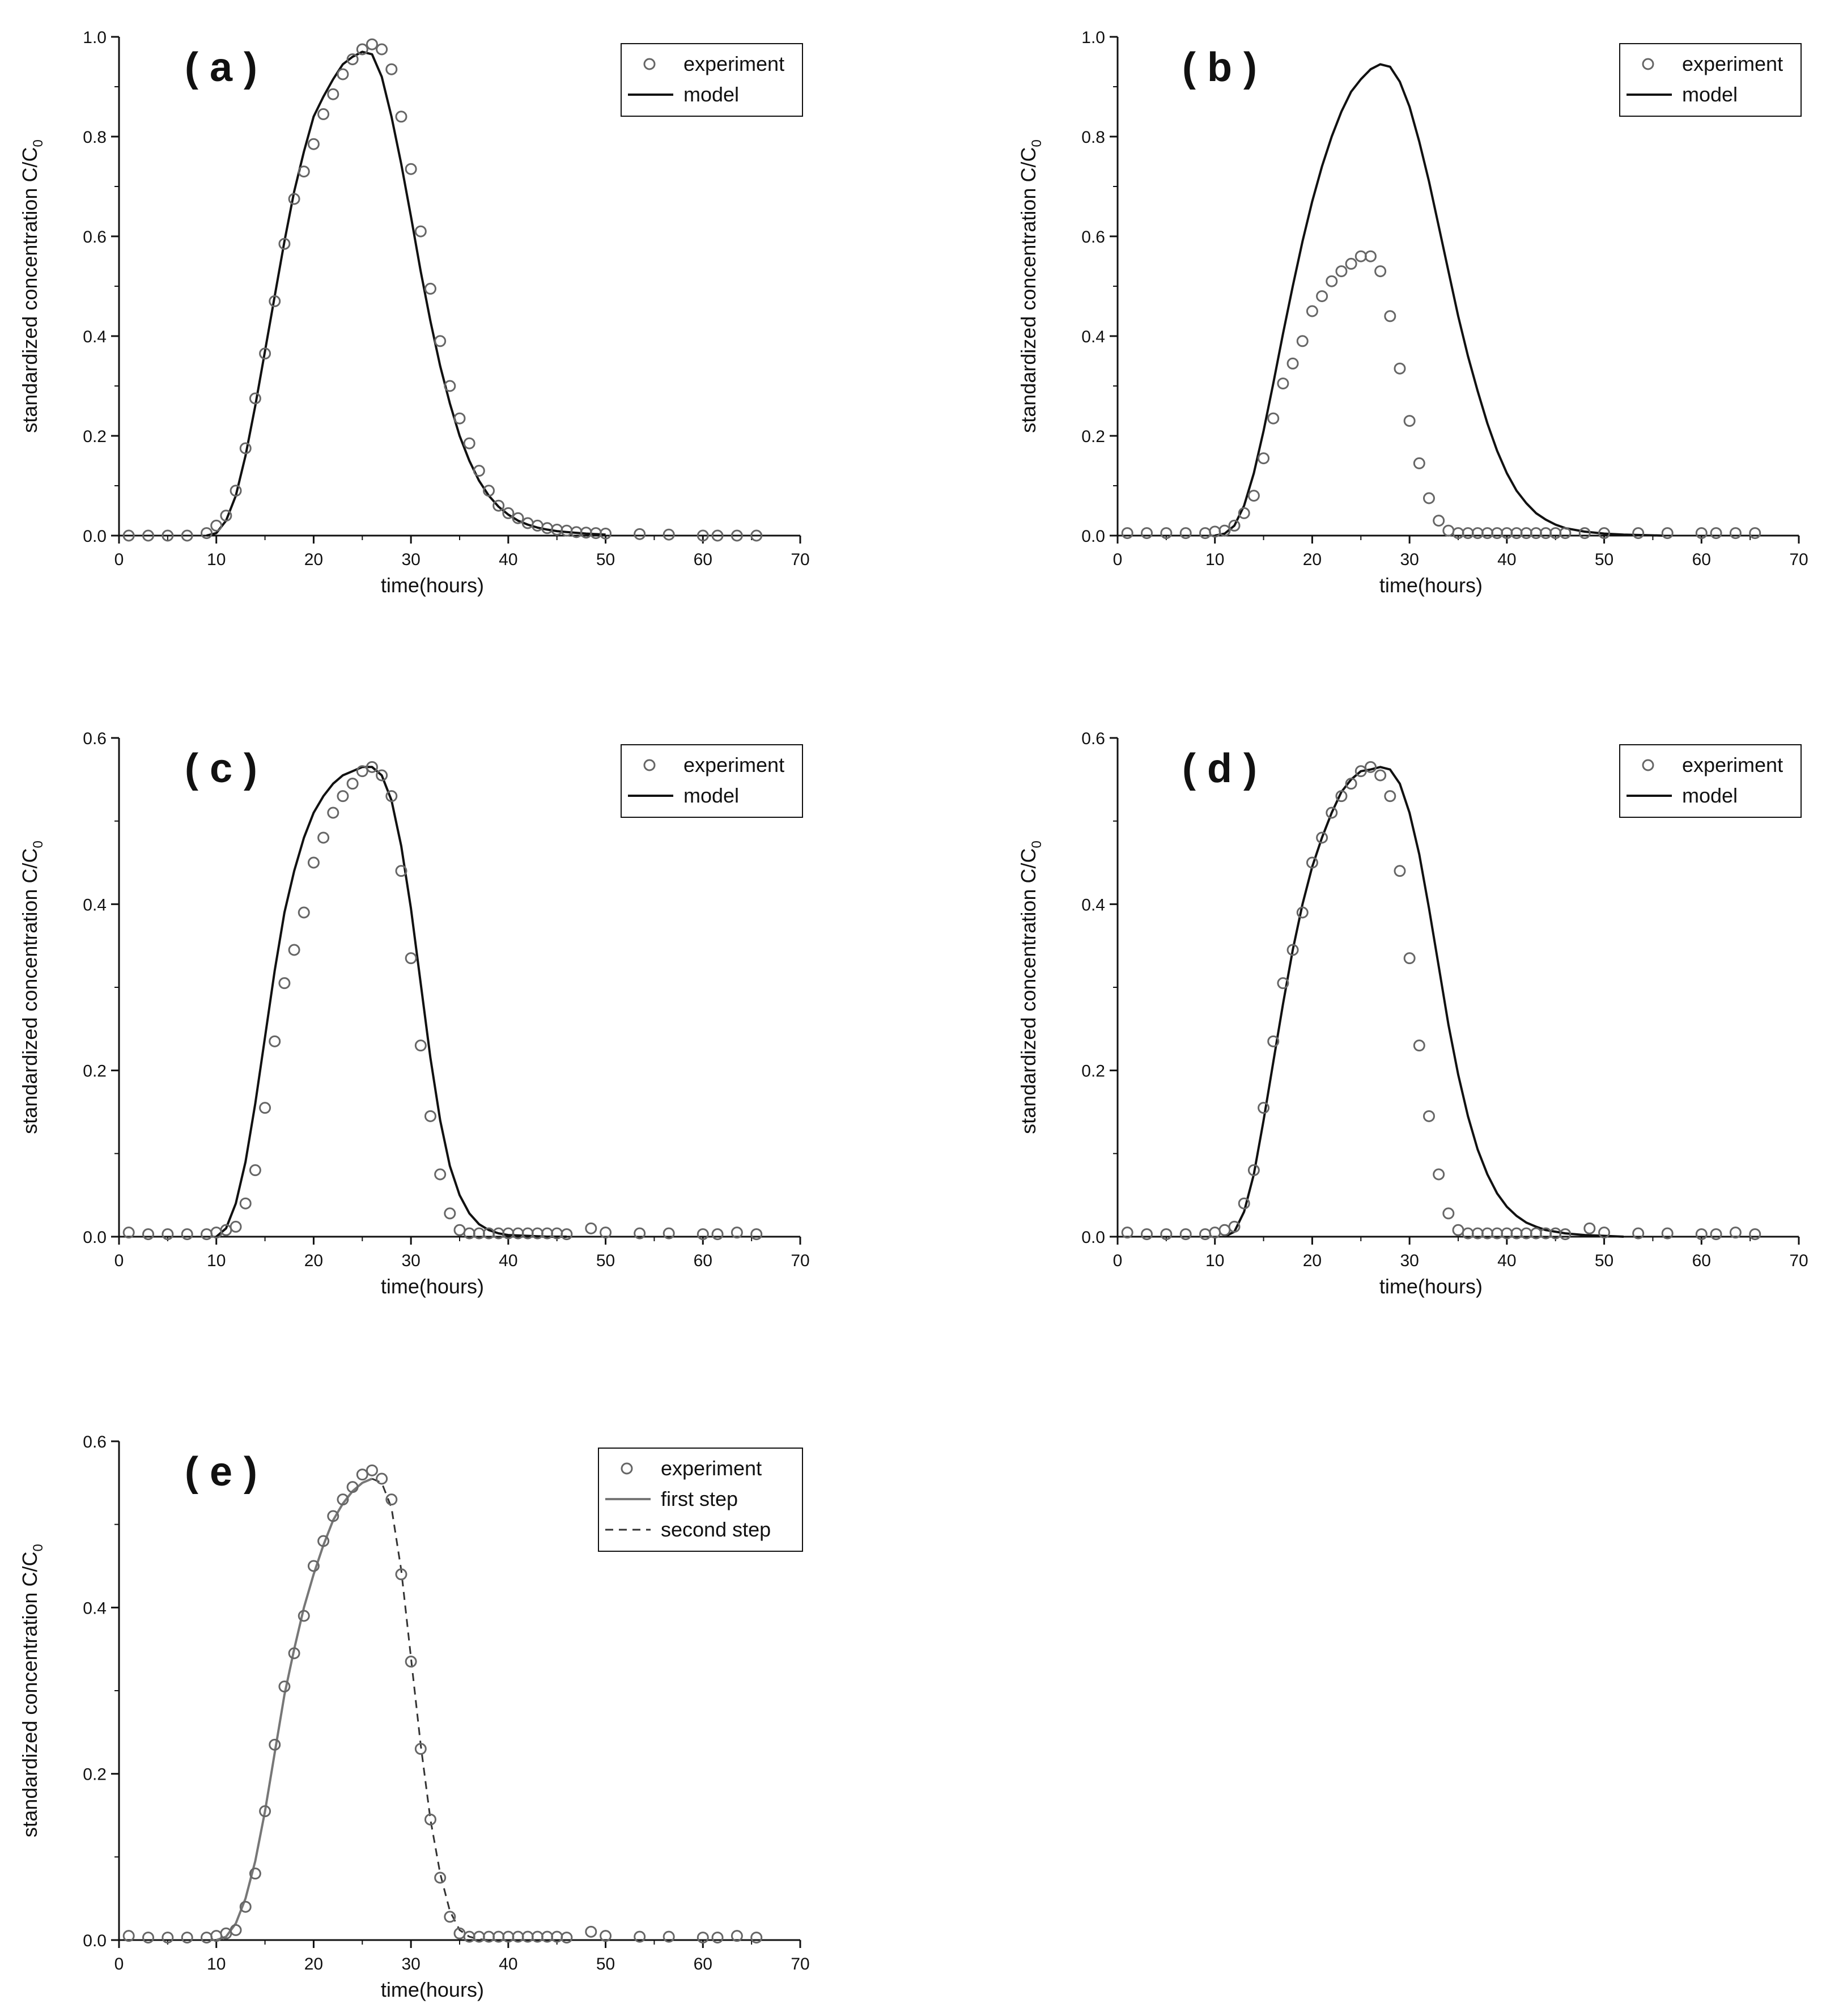 The image size is (1826, 2016). What do you see at coordinates (391, 1002) in the screenshot?
I see `series-line-model` at bounding box center [391, 1002].